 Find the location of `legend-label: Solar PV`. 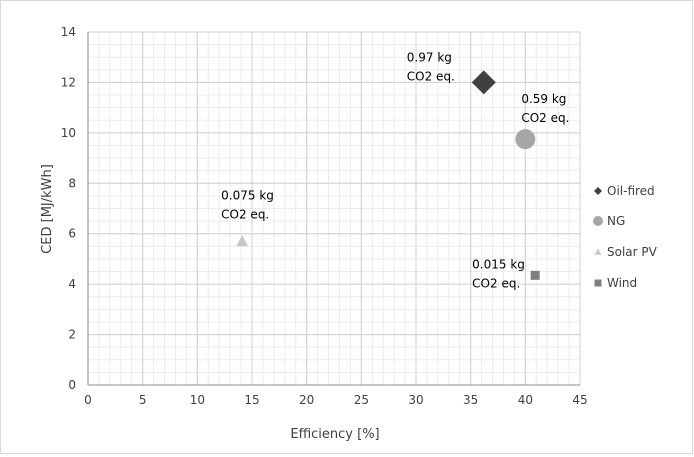

legend-label: Solar PV is located at coordinates (632, 252).